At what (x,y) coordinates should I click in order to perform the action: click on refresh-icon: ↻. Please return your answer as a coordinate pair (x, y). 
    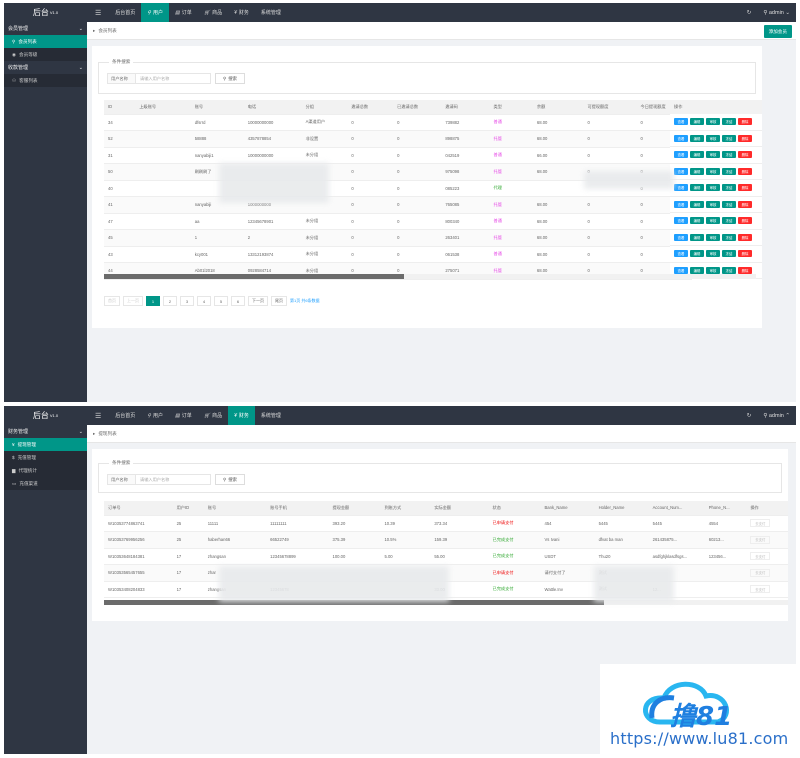
    Looking at the image, I should click on (749, 415).